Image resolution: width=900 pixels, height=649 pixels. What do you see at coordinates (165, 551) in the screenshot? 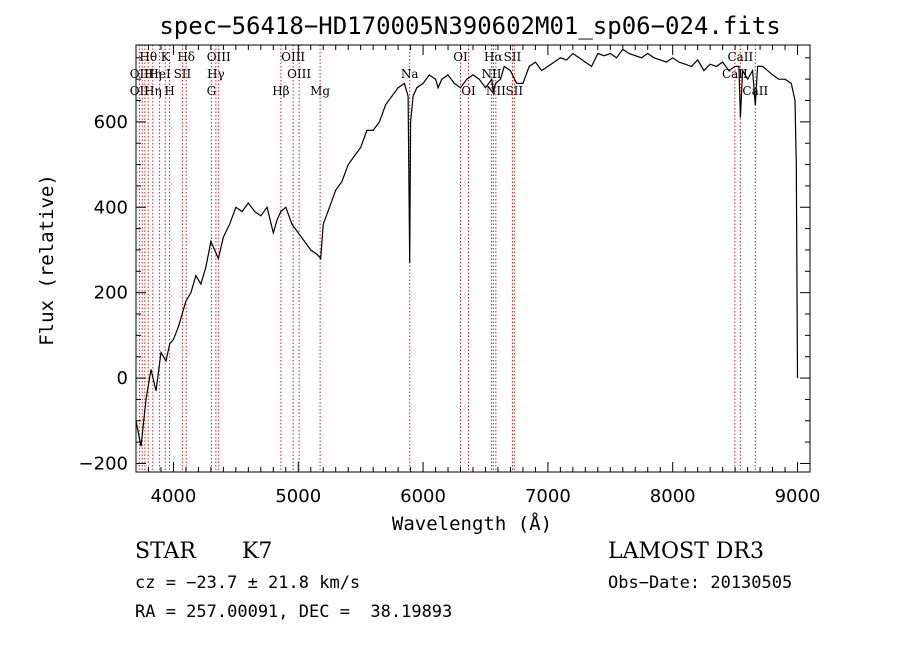
I see `object-class: STAR` at bounding box center [165, 551].